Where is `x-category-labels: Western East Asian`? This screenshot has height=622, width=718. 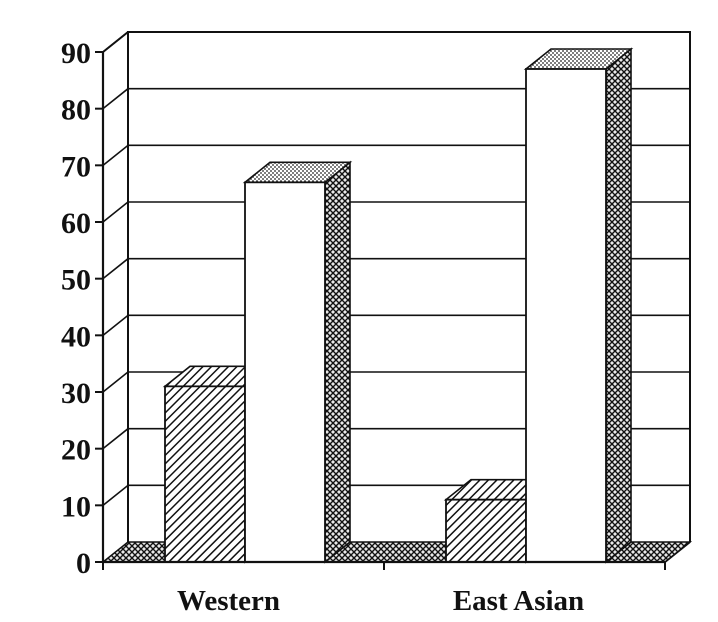
x-category-labels: Western East Asian is located at coordinates (380, 601).